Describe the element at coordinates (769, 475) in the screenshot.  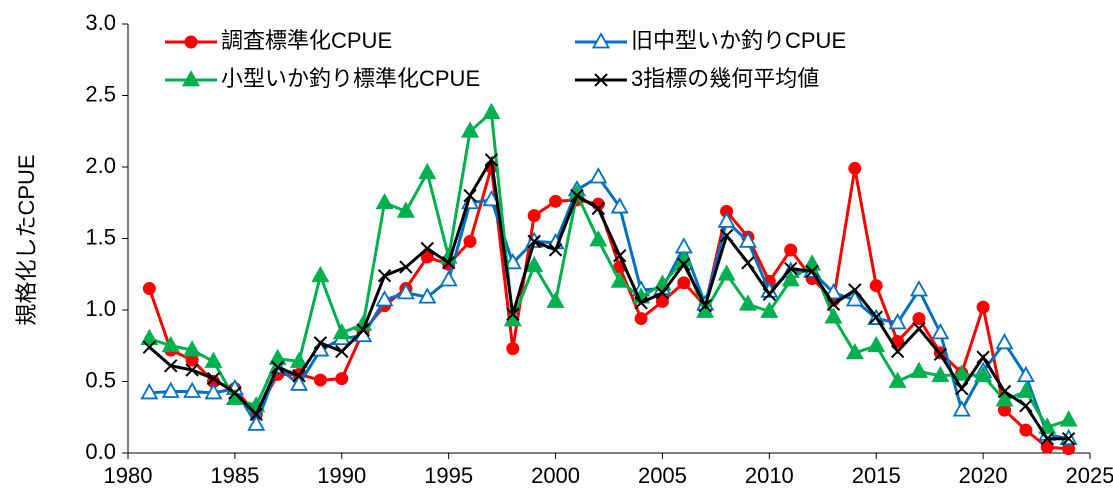
I see `x-tick-label: 2010` at that location.